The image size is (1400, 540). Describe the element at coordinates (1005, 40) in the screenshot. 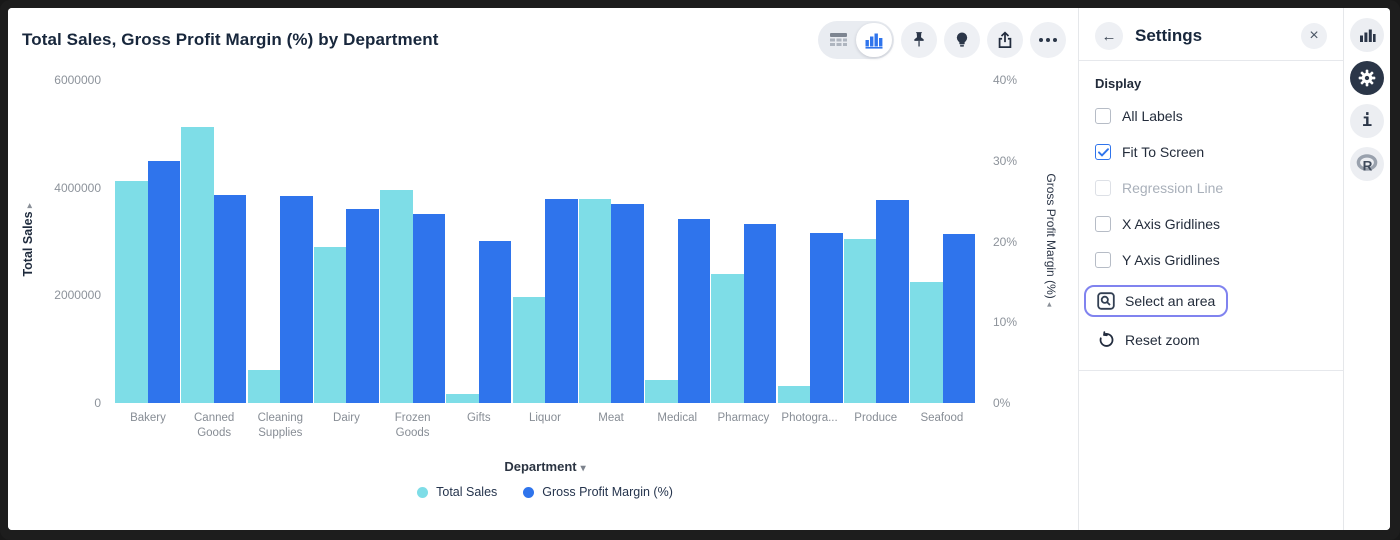

I see `export-button` at that location.